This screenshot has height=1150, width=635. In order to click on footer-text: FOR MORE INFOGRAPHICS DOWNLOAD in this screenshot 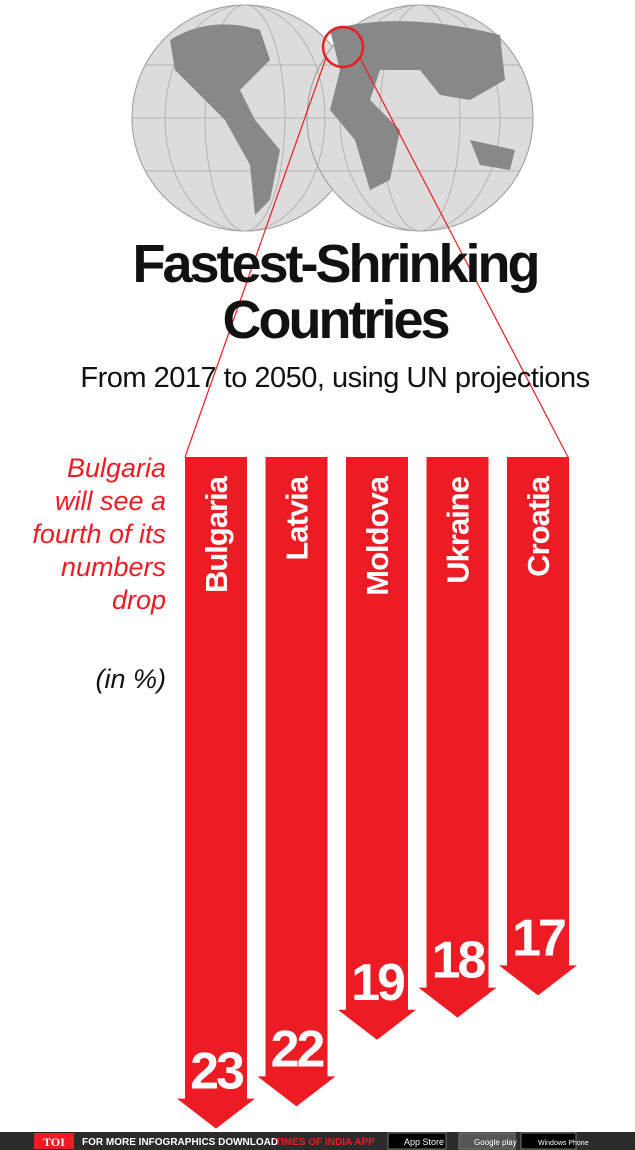, I will do `click(180, 1142)`.